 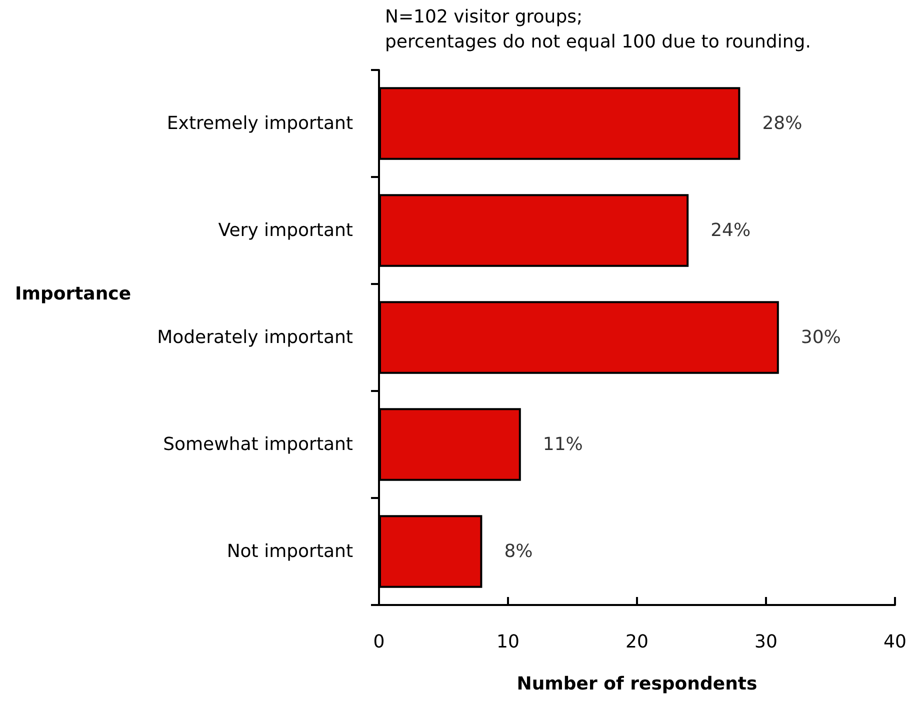 I want to click on x-tick-label: 0, so click(x=379, y=642).